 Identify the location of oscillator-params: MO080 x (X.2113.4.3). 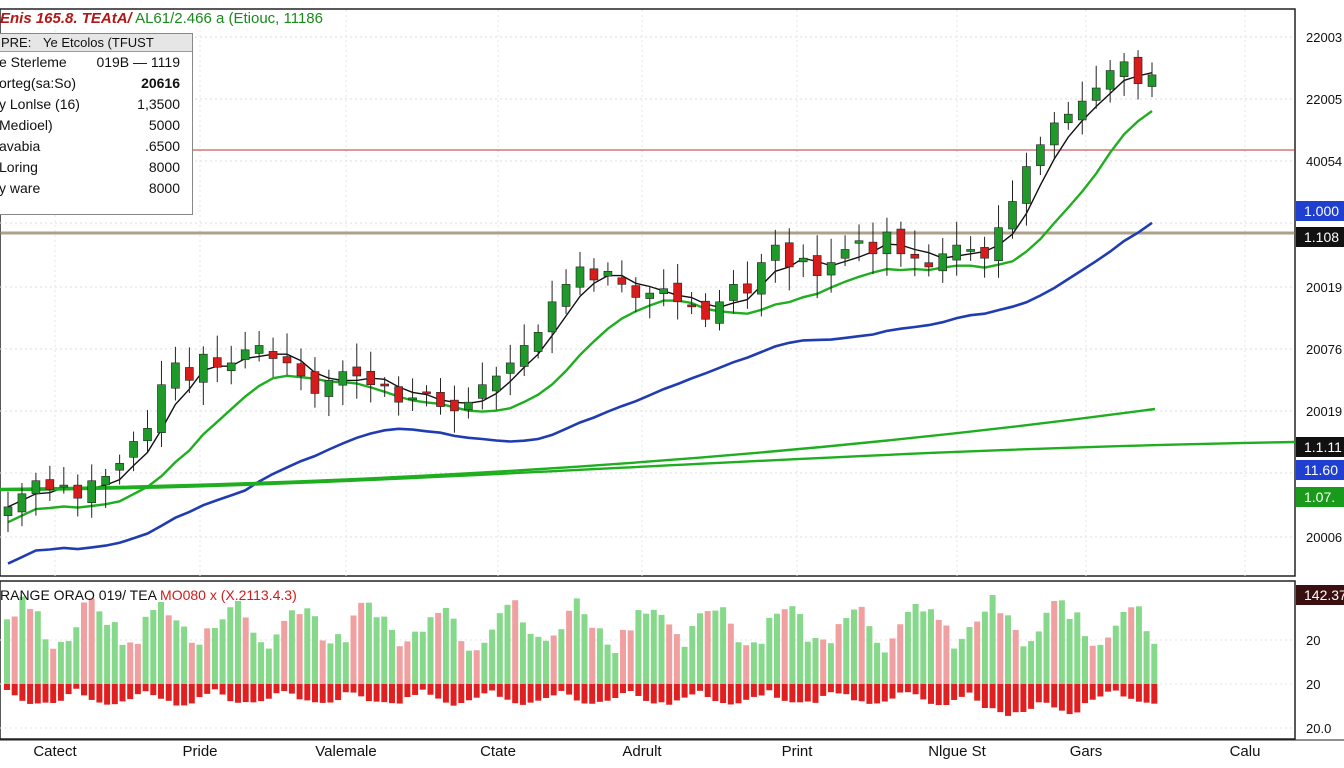
(228, 595).